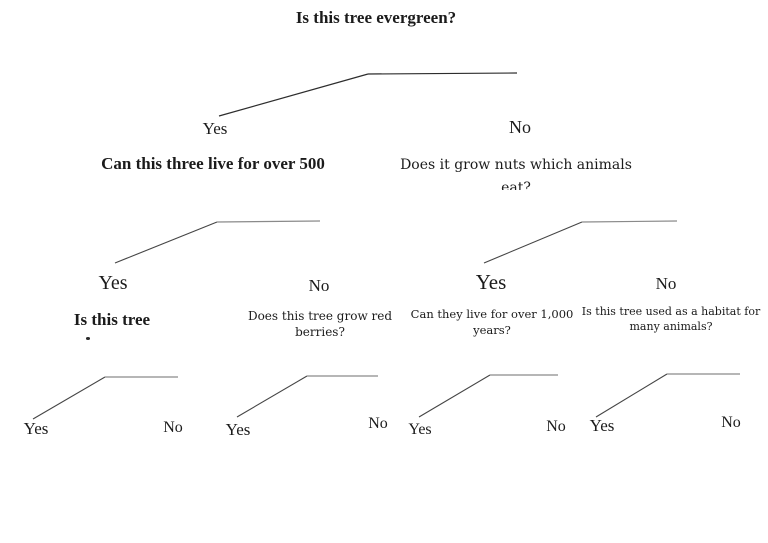 The height and width of the screenshot is (543, 768). I want to click on question-no-yes: Can they live for over 1,000 years?, so click(492, 322).